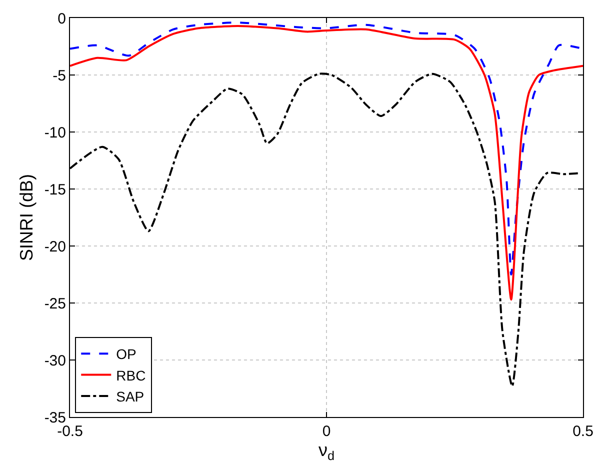 The height and width of the screenshot is (467, 603). I want to click on y-tick-label: -15, so click(55, 189).